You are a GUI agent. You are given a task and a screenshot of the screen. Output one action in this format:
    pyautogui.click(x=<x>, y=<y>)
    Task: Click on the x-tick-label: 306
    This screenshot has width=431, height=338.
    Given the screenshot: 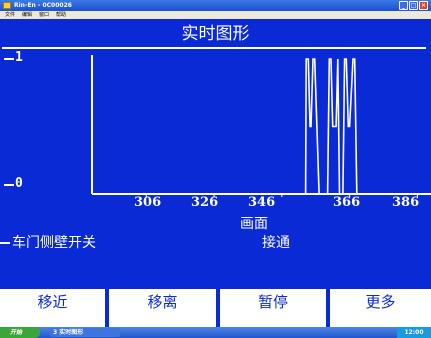 What is the action you would take?
    pyautogui.click(x=148, y=202)
    